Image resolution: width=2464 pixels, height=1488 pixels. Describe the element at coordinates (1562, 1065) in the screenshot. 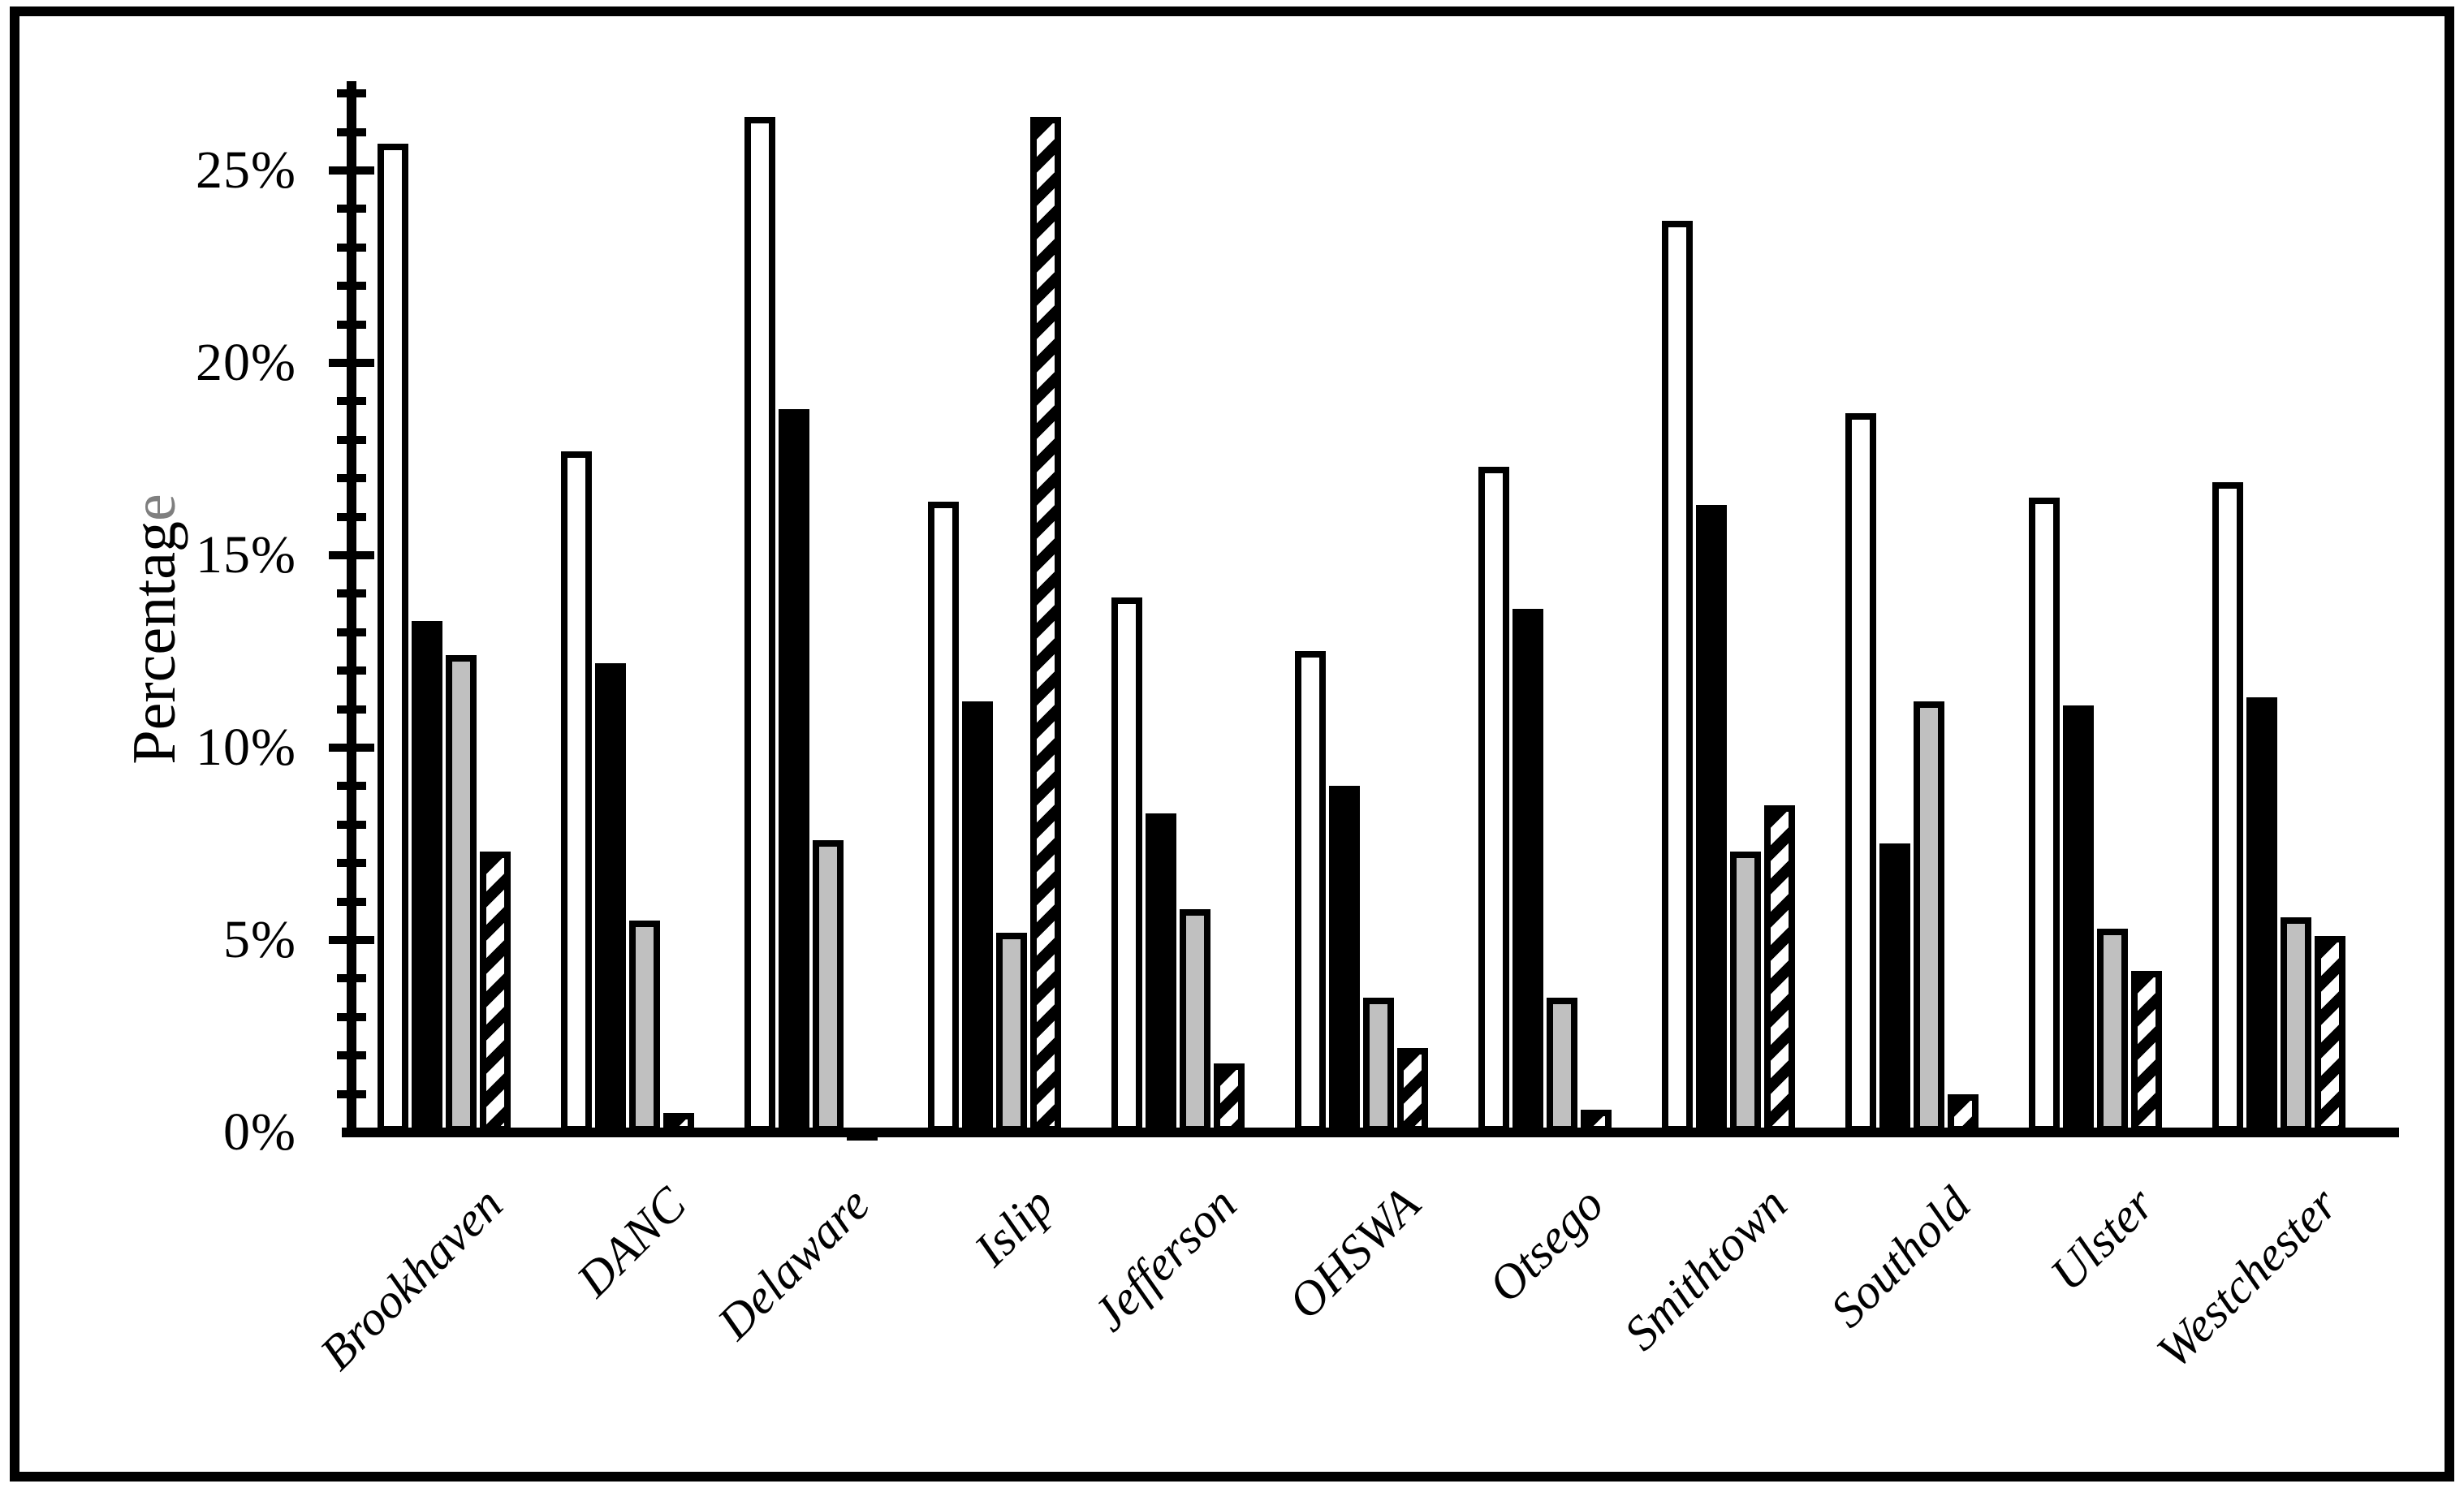

I see `bar-gray-solid-fill-otsego` at that location.